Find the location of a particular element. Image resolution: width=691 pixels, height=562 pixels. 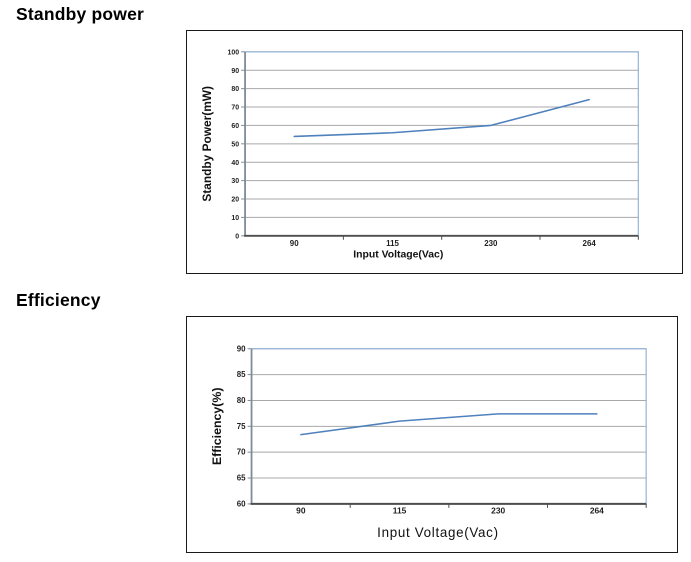

y-tick-label: 20 is located at coordinates (235, 200).